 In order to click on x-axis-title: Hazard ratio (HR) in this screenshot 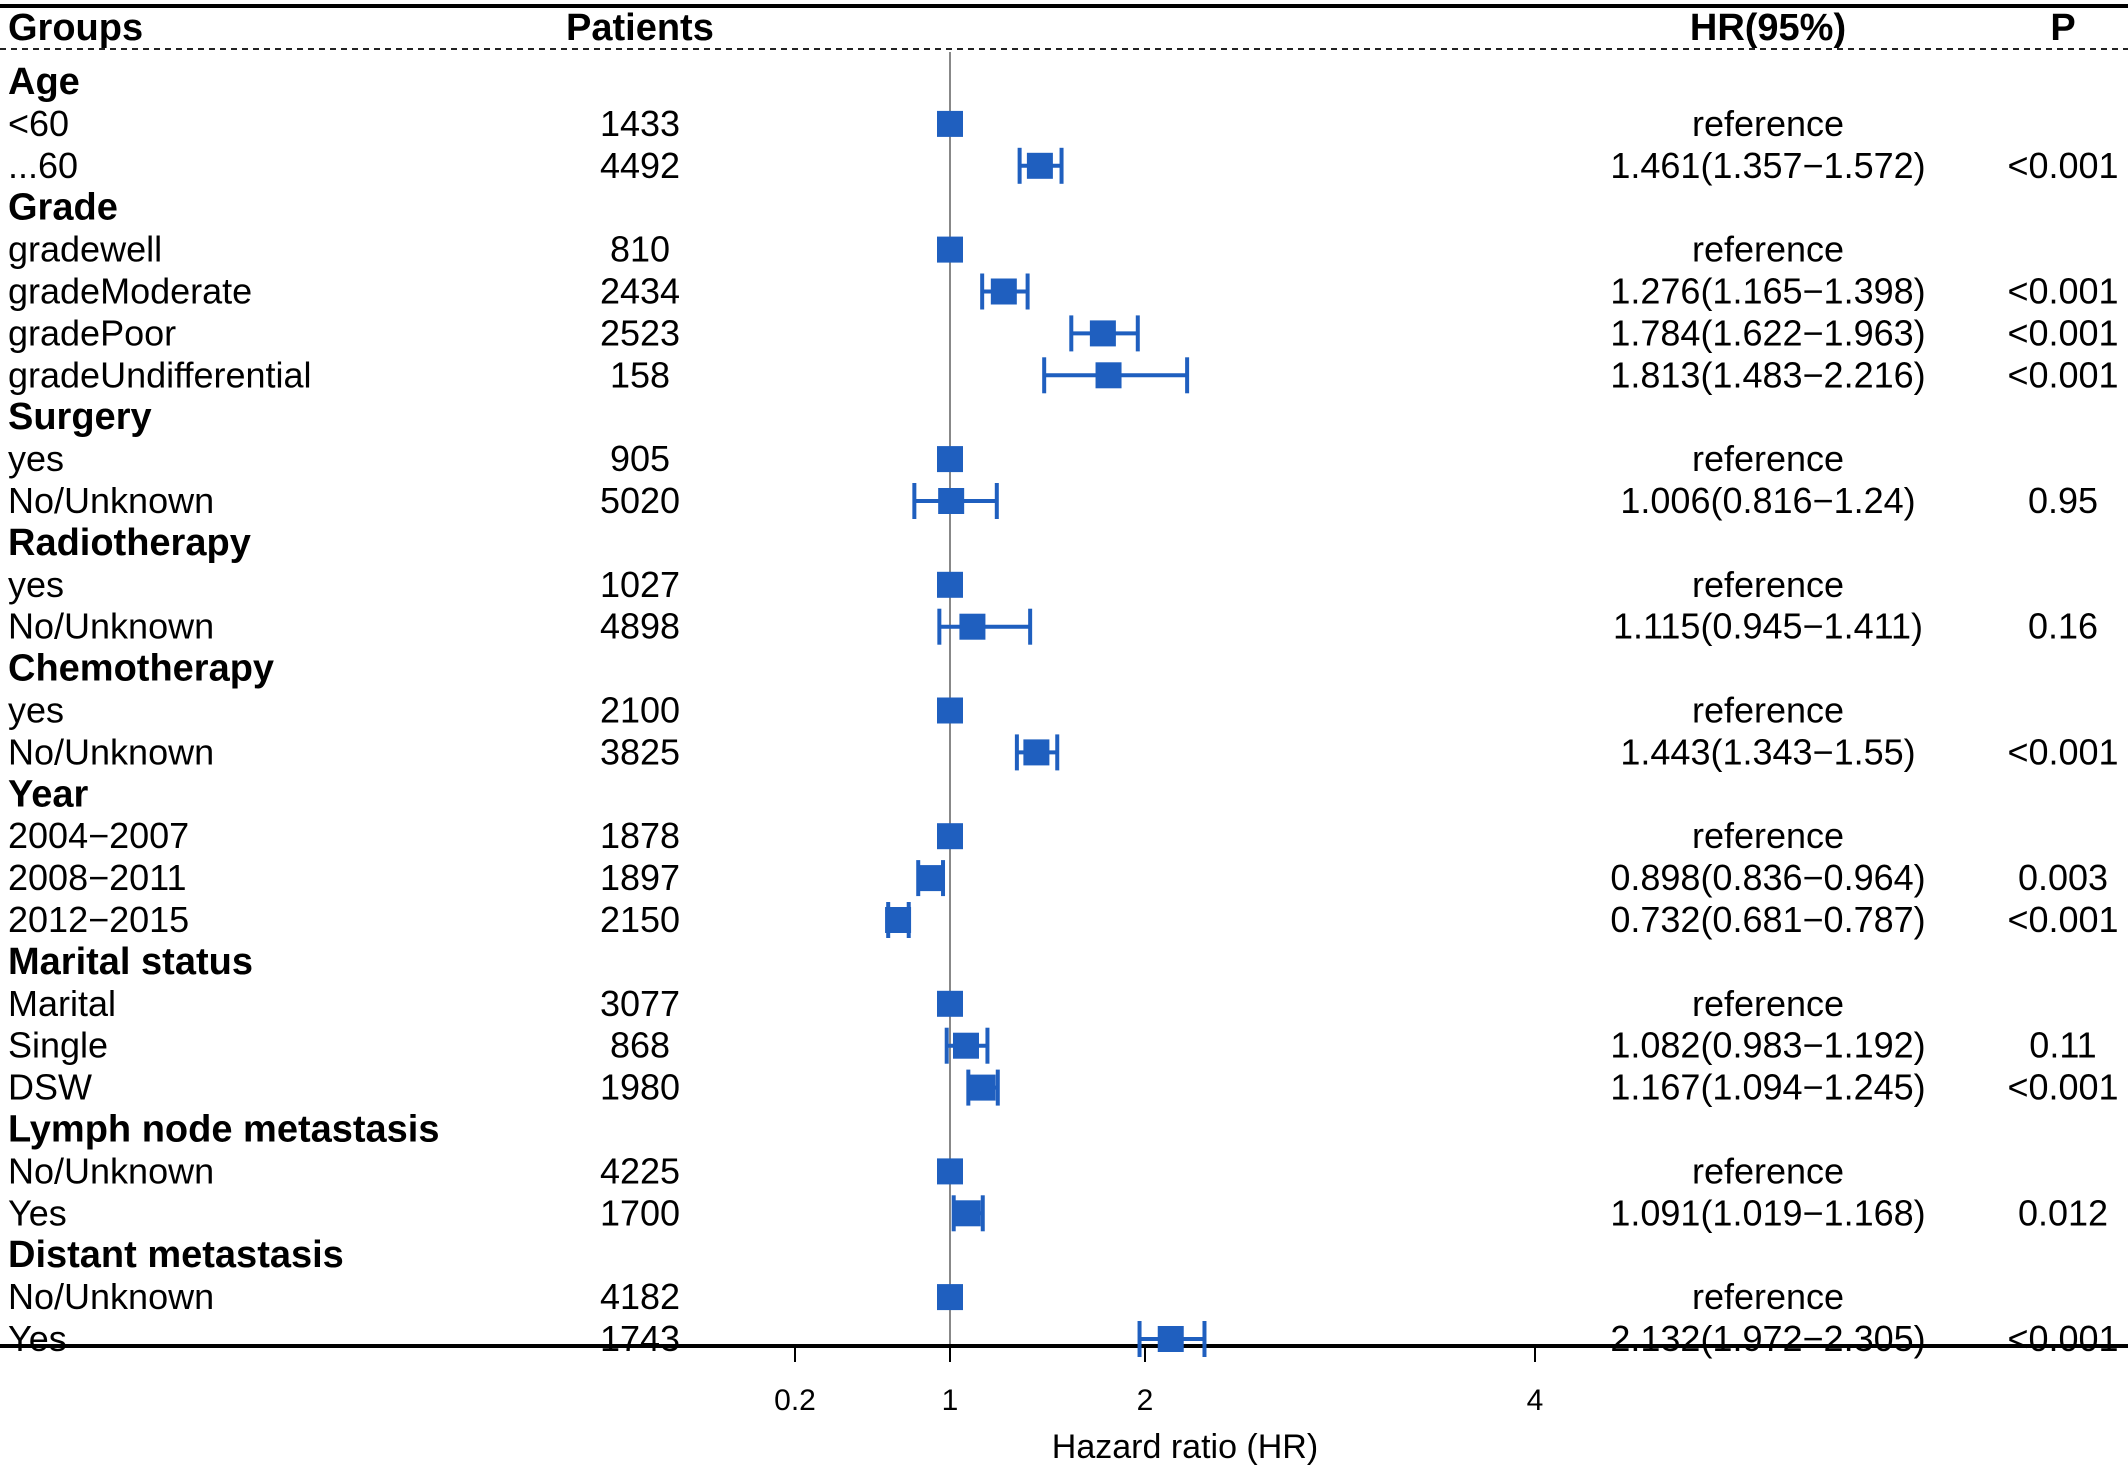, I will do `click(1185, 1447)`.